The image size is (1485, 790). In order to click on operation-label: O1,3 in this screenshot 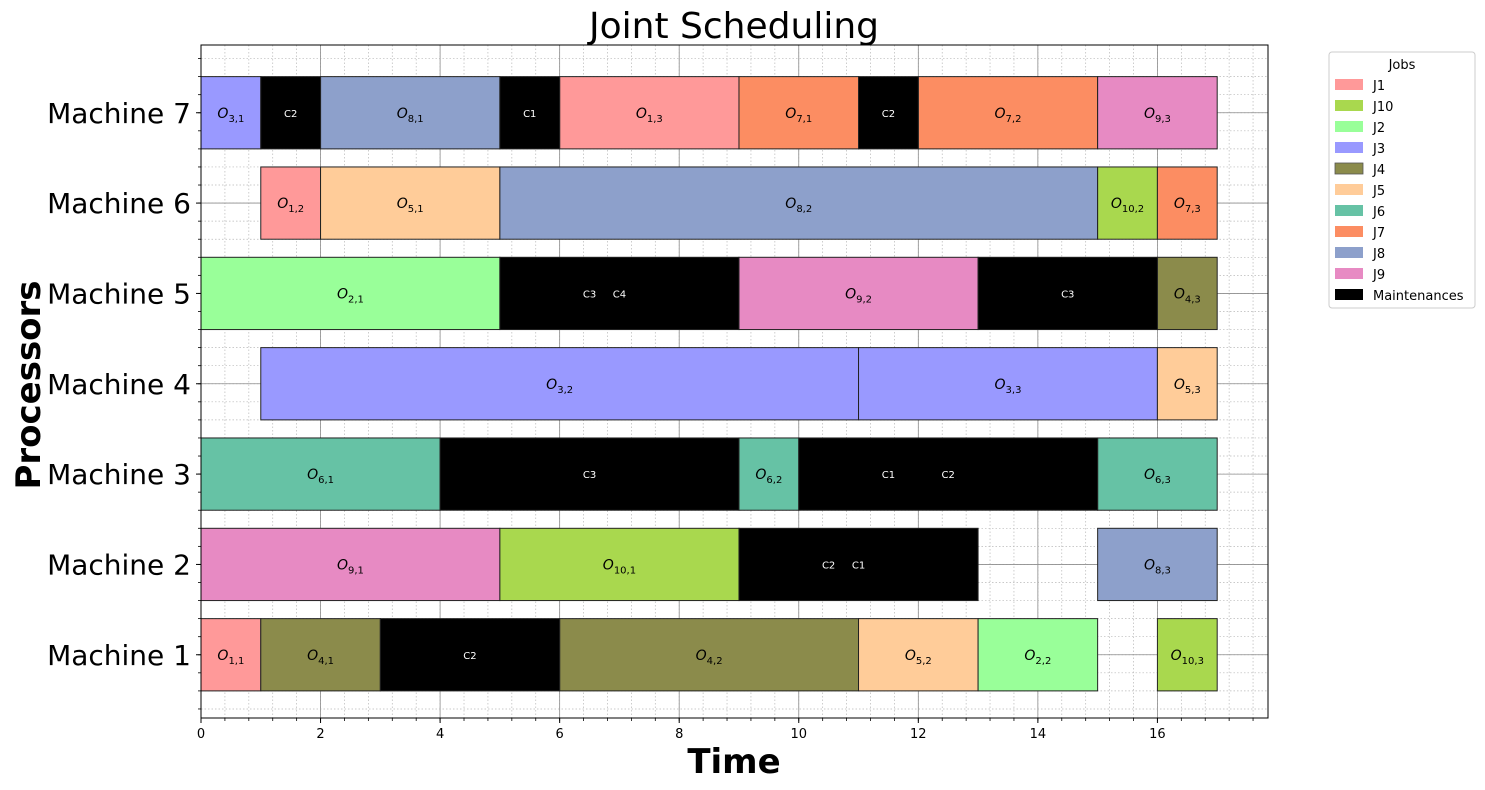, I will do `click(649, 115)`.